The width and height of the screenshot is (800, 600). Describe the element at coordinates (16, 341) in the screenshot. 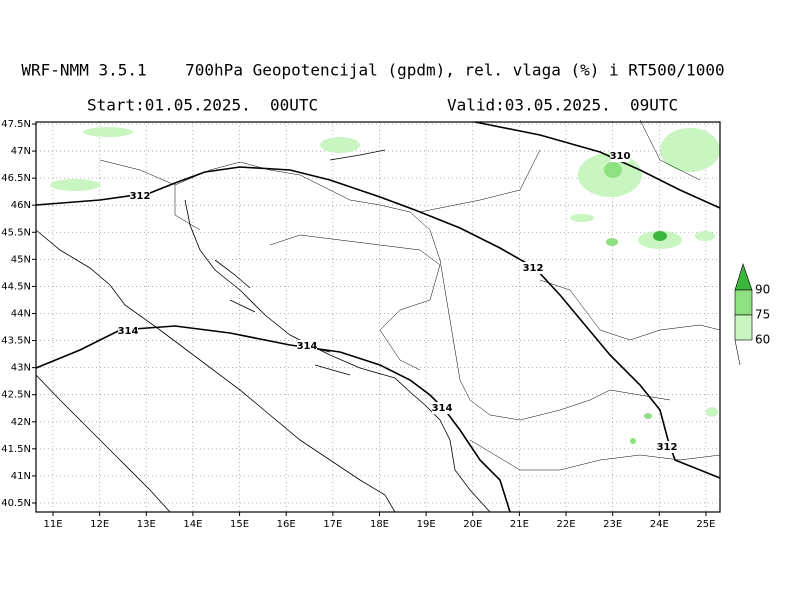

I see `lat-label: 43.5N` at that location.